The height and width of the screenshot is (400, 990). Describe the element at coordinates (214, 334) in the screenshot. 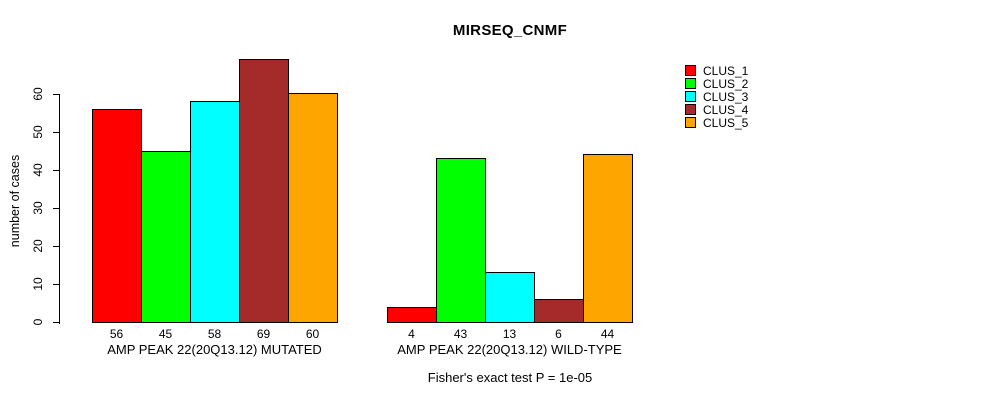

I see `bar-value-label: 58` at that location.